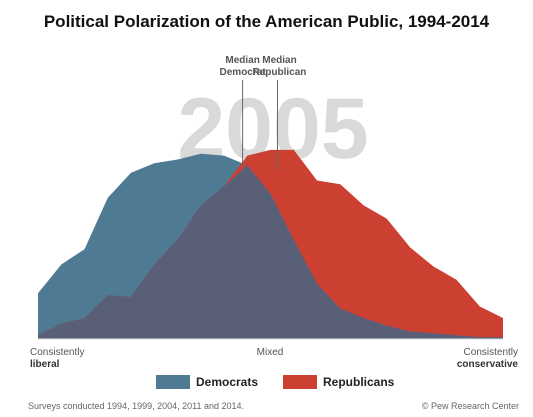 The image size is (533, 417). I want to click on x-tick-label-conservative-line2: conservative, so click(487, 364).